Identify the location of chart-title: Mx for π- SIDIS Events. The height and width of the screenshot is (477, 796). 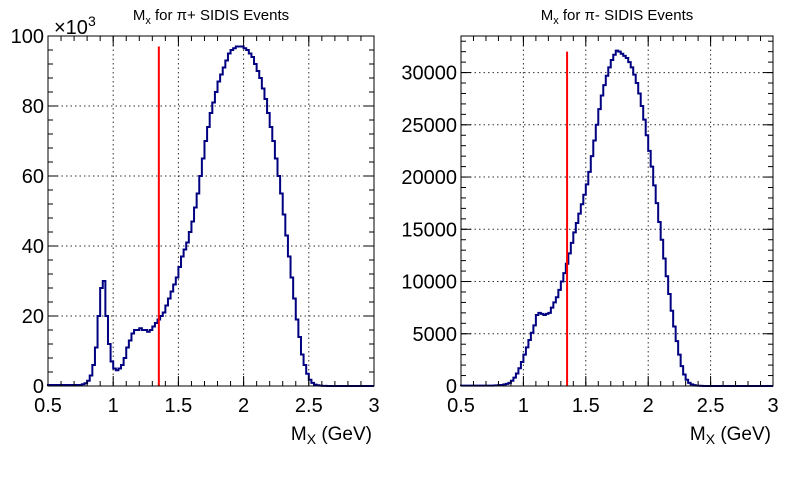
(617, 17).